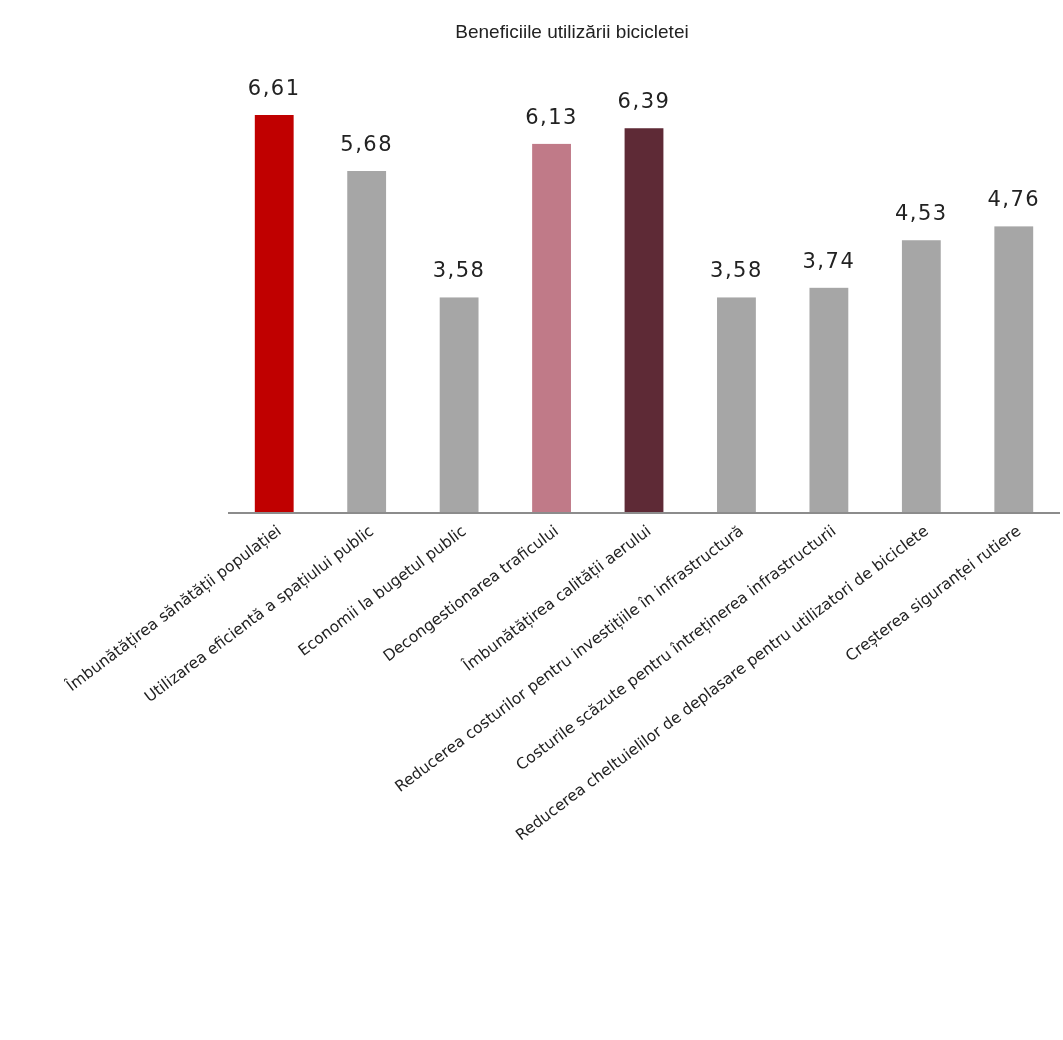 This screenshot has height=1040, width=1063. I want to click on data-label: 6,39, so click(644, 101).